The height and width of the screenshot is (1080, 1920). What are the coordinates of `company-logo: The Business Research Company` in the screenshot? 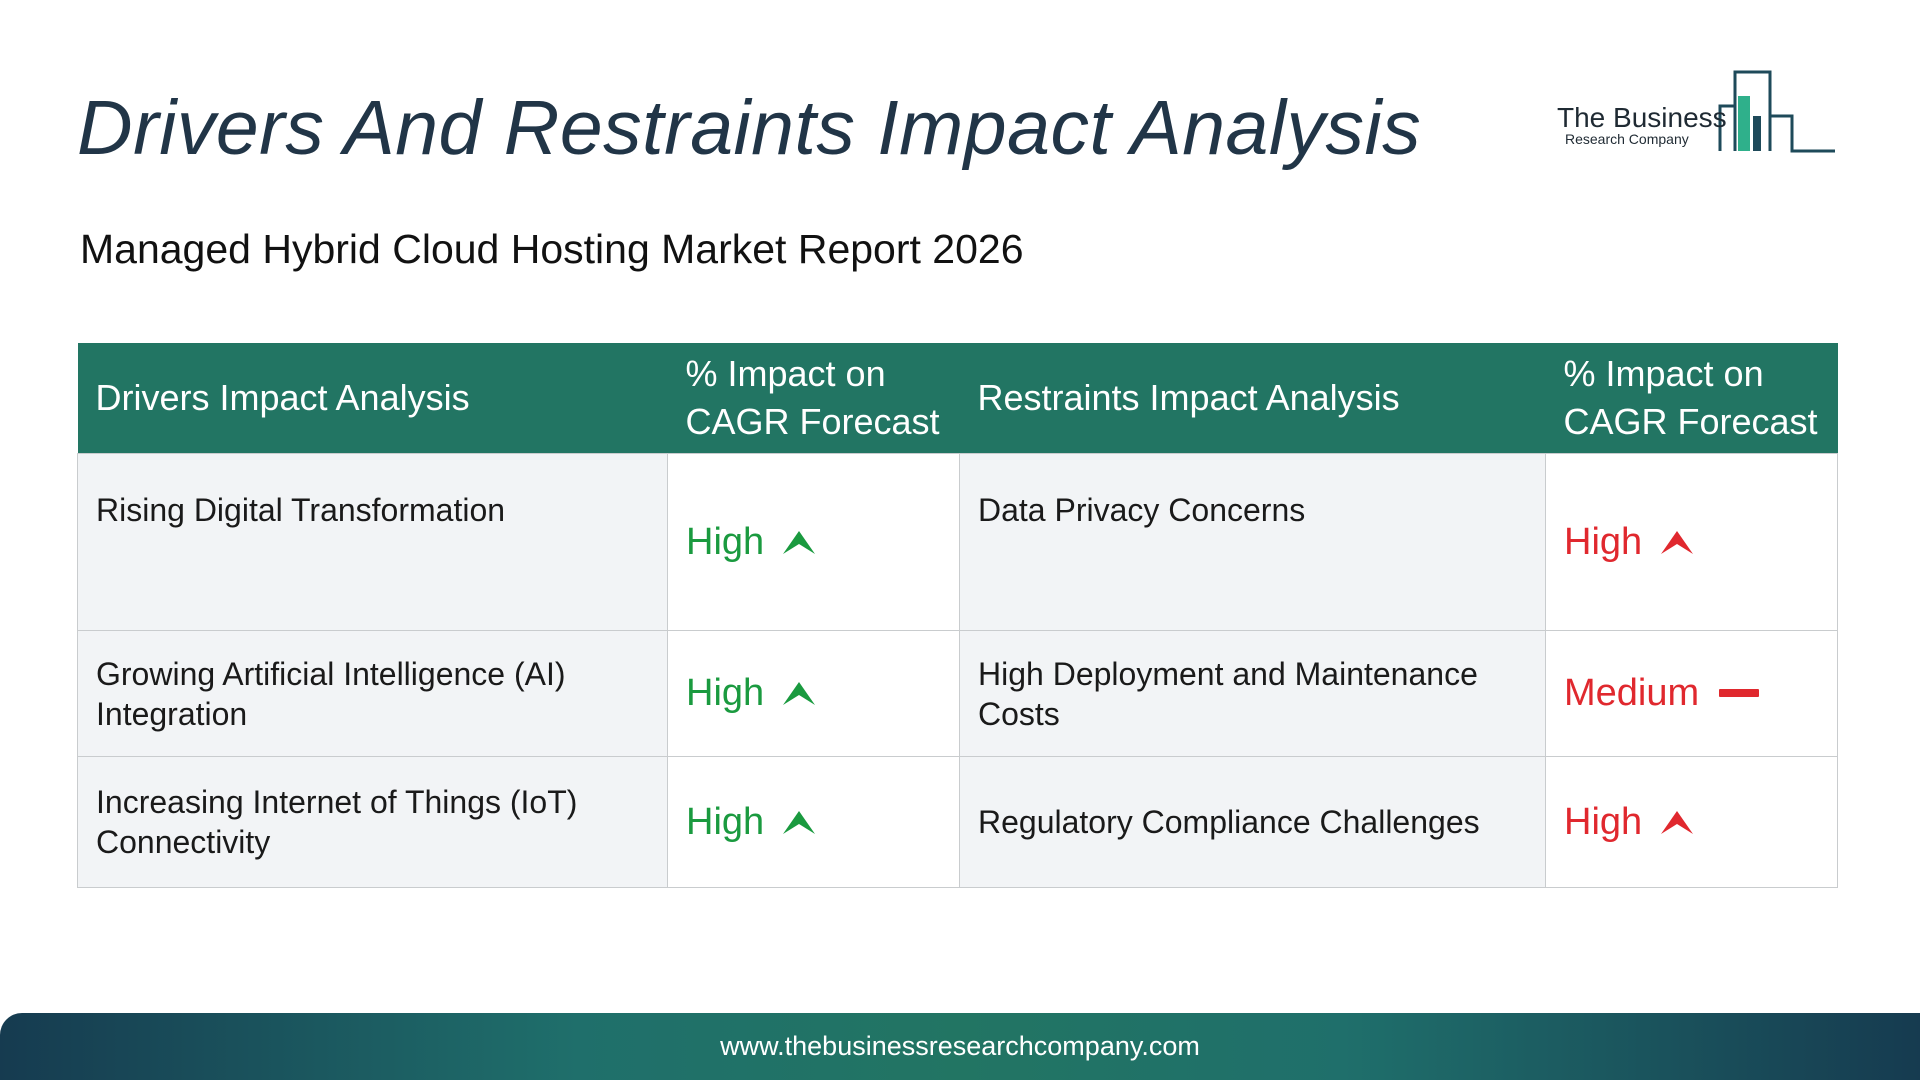 It's located at (1695, 111).